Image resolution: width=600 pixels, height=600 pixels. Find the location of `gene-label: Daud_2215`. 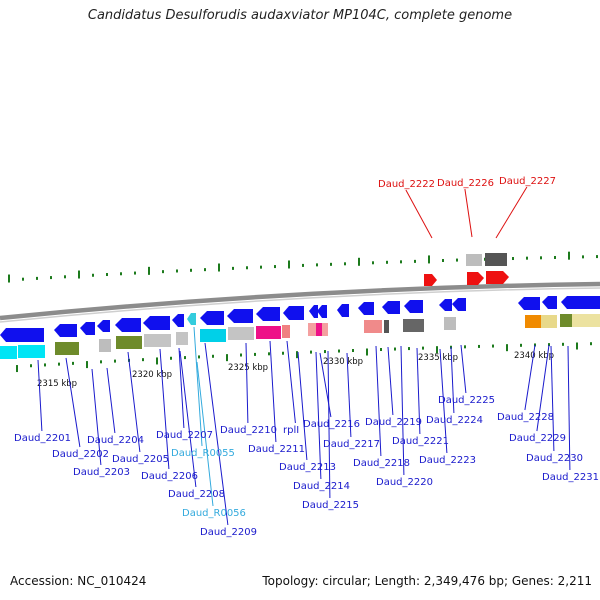

gene-label: Daud_2215 is located at coordinates (330, 505).